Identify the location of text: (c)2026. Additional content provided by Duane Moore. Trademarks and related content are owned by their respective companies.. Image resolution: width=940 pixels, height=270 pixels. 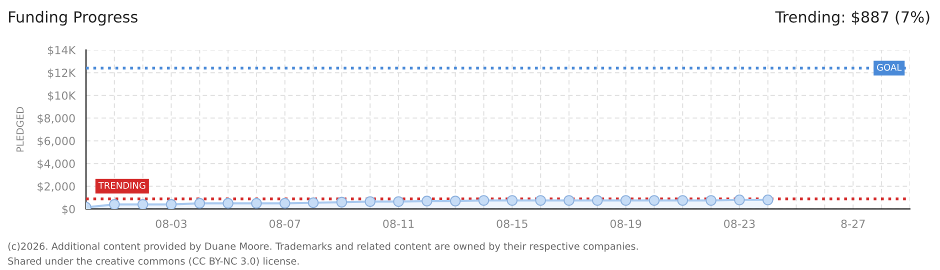
(323, 247).